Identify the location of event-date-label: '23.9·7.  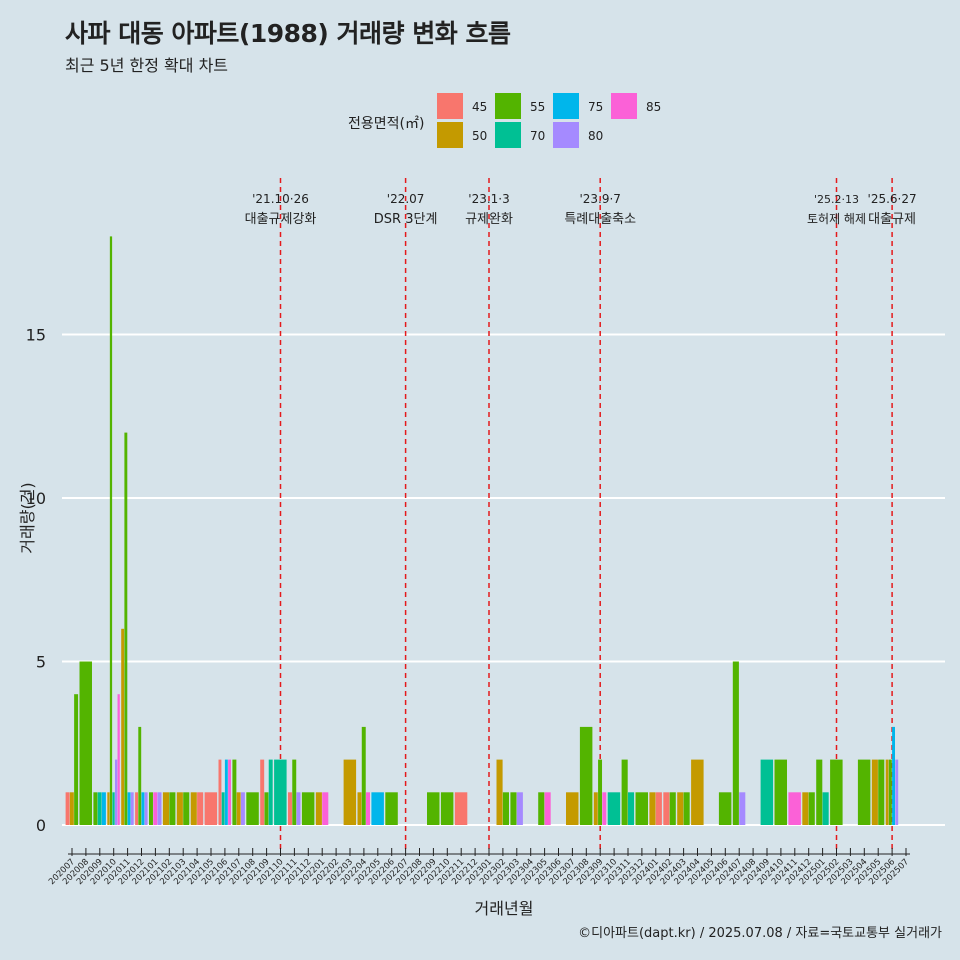
(599, 199).